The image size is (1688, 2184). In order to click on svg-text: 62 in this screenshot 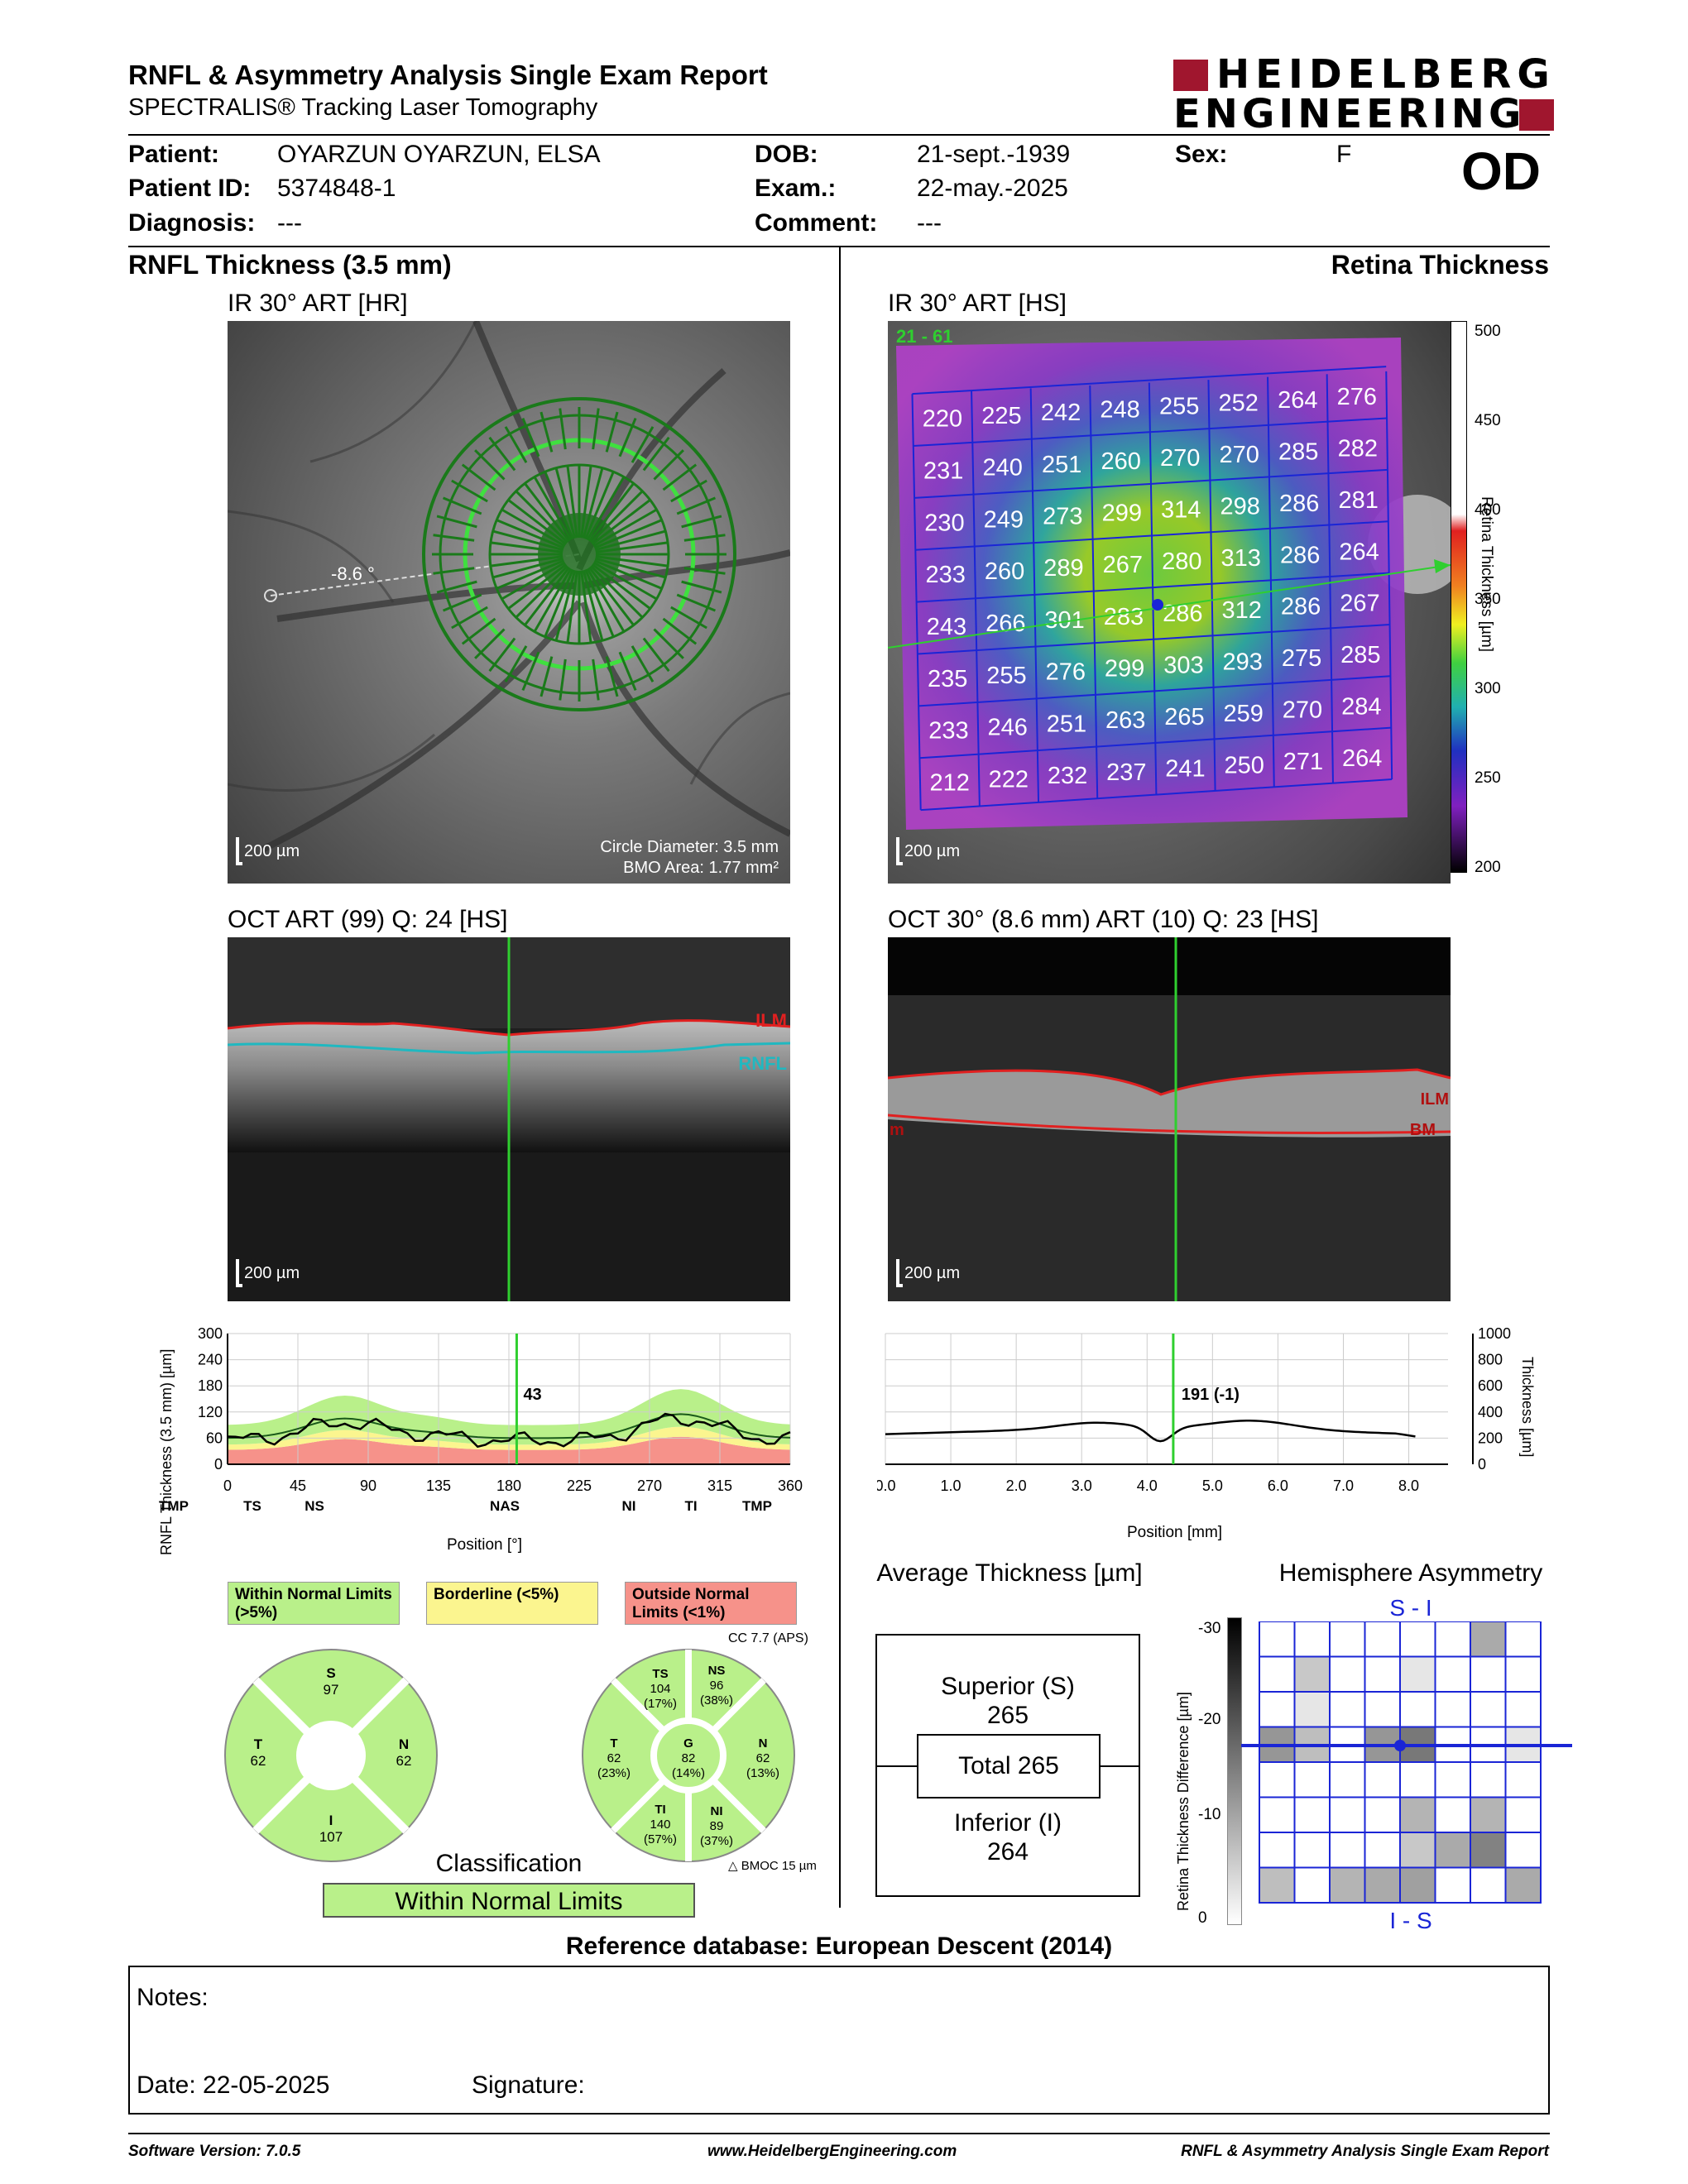, I will do `click(258, 1761)`.